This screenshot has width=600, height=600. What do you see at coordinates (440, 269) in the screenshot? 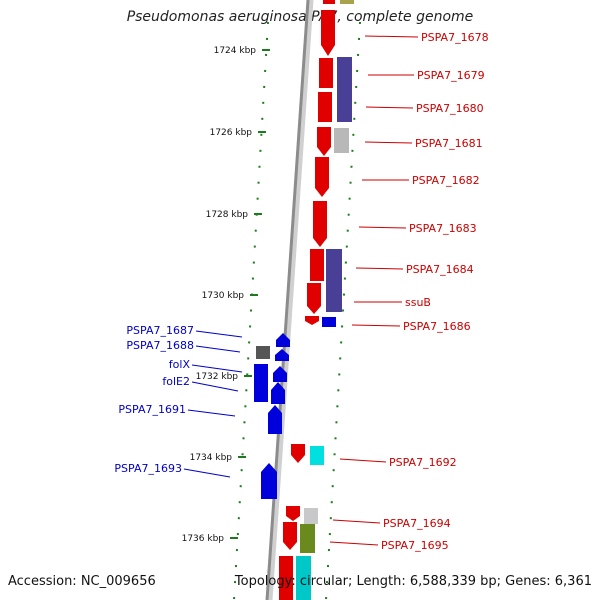
I see `gene-label-forward: PSPA7_1684` at bounding box center [440, 269].